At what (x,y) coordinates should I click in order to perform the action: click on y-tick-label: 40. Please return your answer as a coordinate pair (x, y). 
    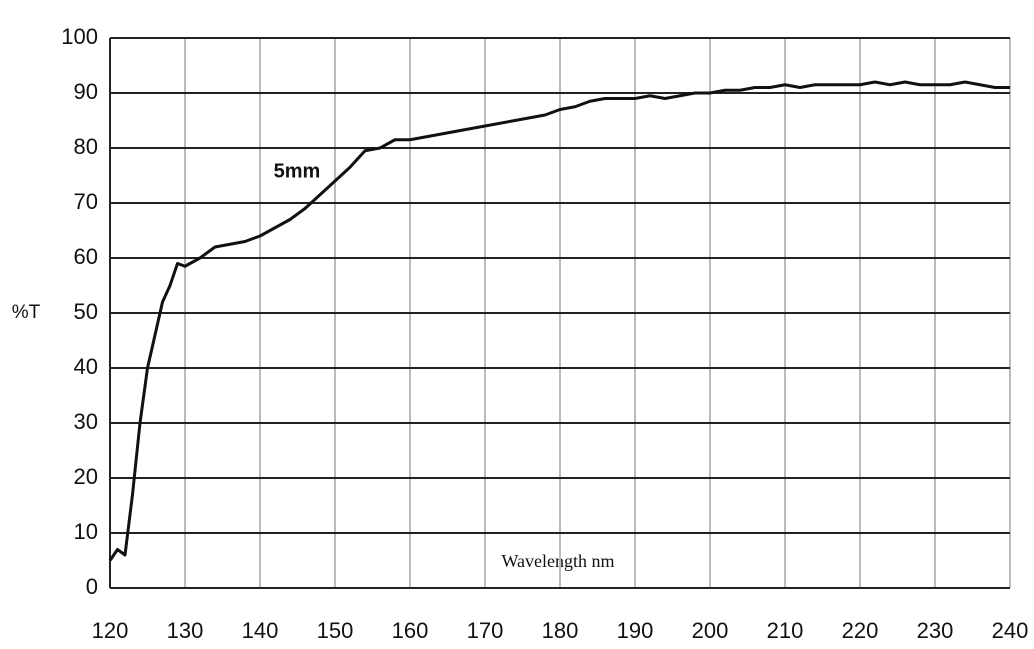
    Looking at the image, I should click on (86, 366).